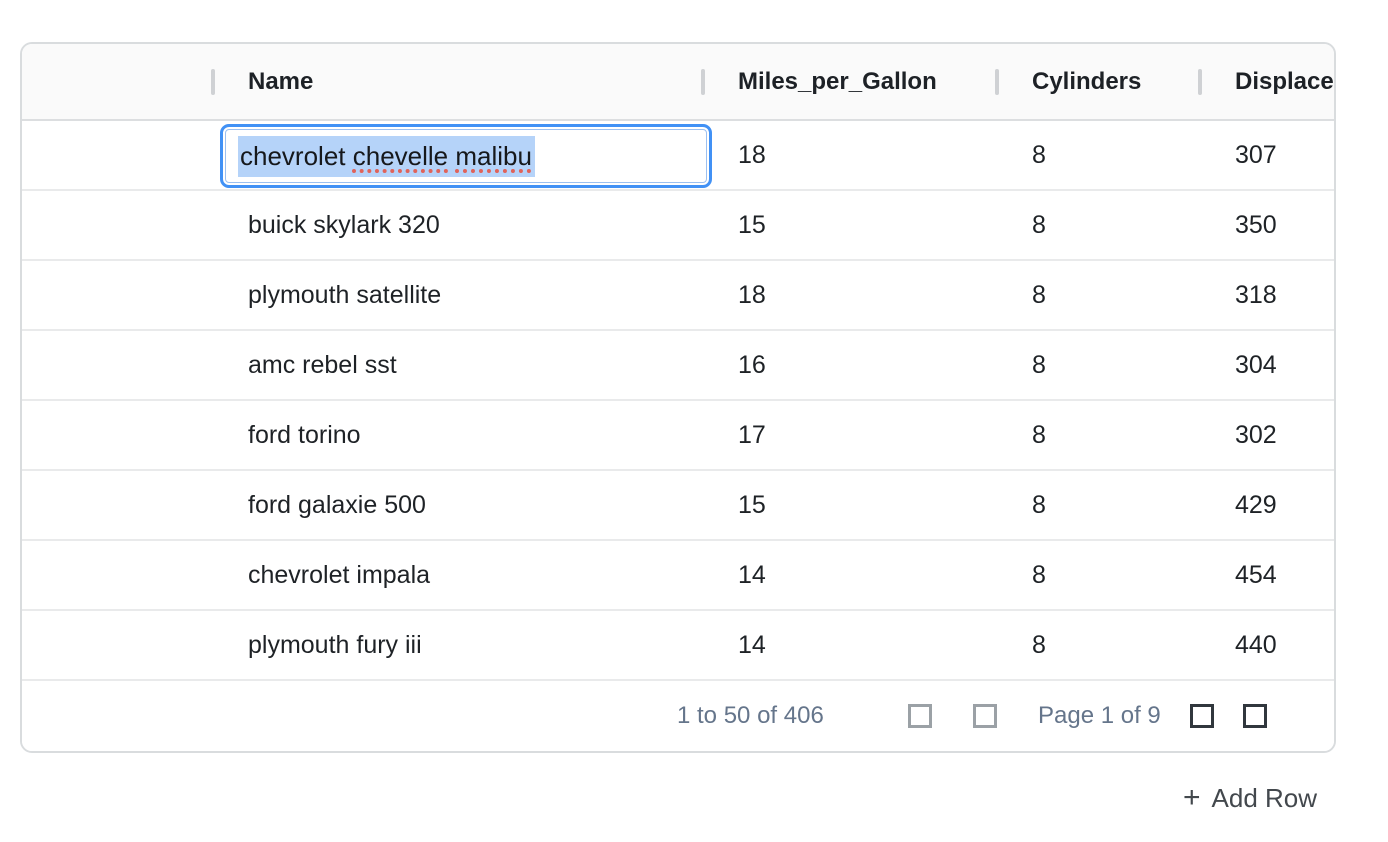  Describe the element at coordinates (304, 434) in the screenshot. I see `cell-name: ford torino` at that location.